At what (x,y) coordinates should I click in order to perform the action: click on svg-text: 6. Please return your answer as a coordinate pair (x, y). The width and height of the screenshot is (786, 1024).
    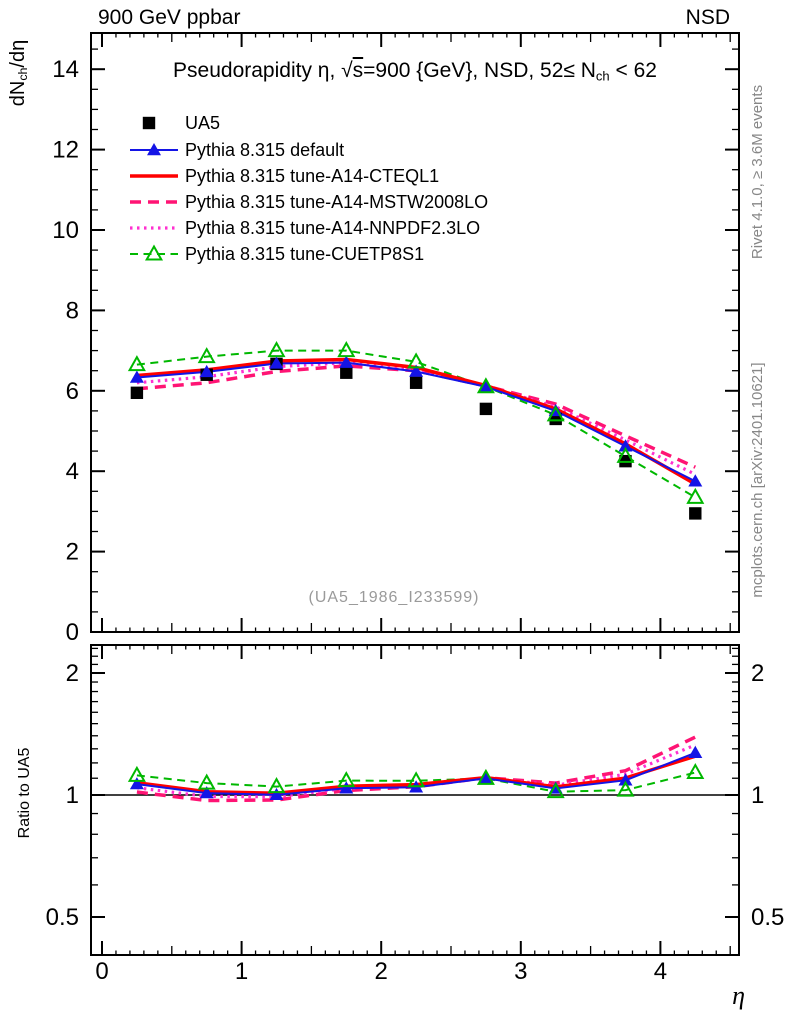
    Looking at the image, I should click on (72, 391).